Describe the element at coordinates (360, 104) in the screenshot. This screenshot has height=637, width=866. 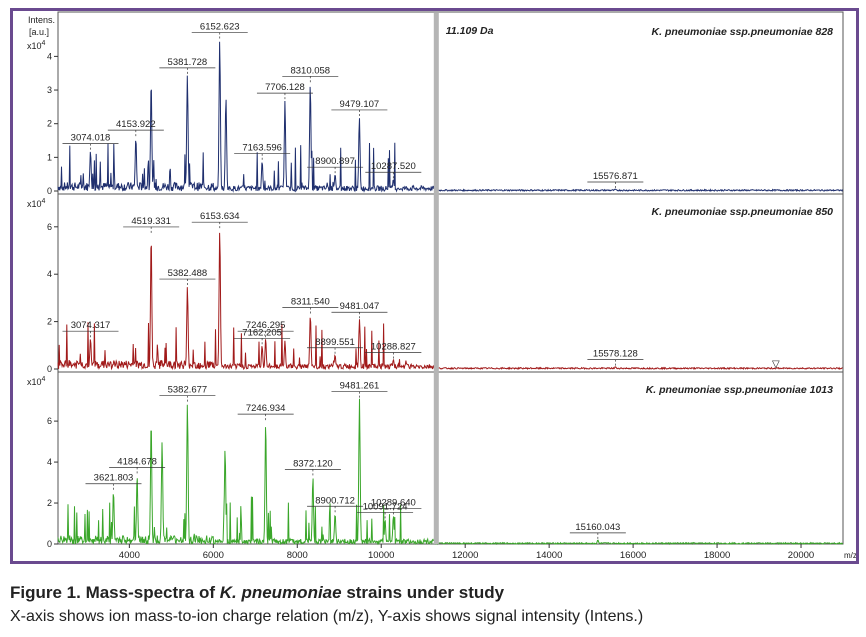
I see `peak-label: 9479.107` at that location.